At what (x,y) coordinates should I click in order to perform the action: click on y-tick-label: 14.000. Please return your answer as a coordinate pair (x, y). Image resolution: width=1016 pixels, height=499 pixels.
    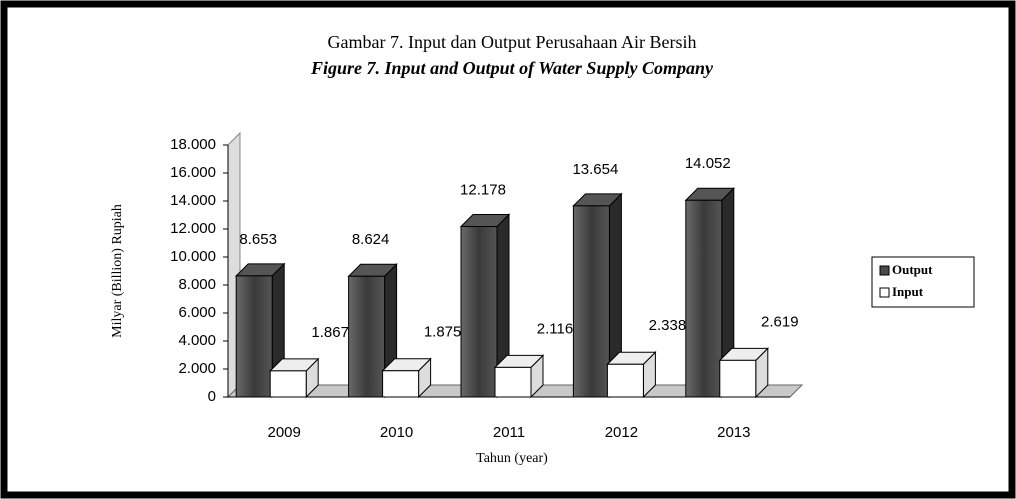
    Looking at the image, I should click on (193, 200).